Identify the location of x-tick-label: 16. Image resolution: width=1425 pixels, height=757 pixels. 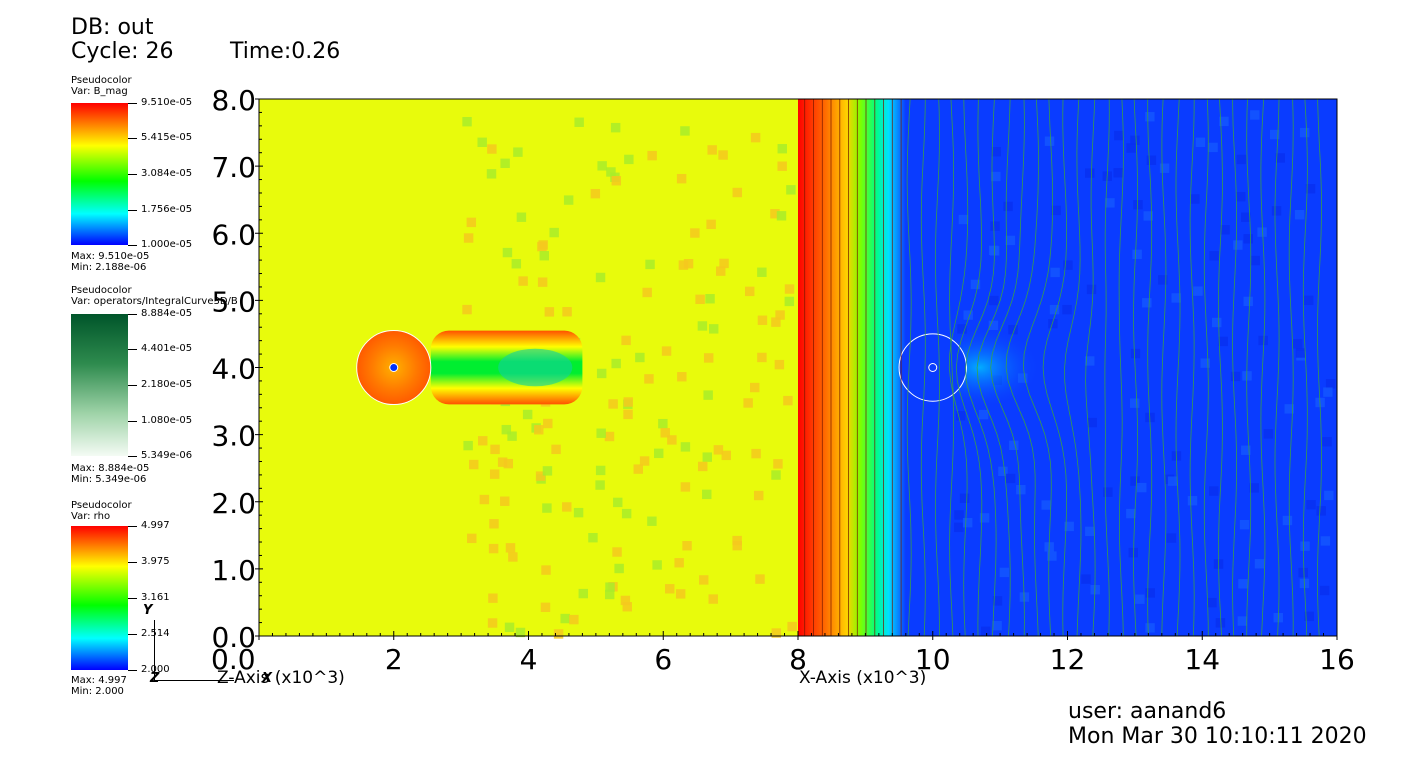
(1337, 659).